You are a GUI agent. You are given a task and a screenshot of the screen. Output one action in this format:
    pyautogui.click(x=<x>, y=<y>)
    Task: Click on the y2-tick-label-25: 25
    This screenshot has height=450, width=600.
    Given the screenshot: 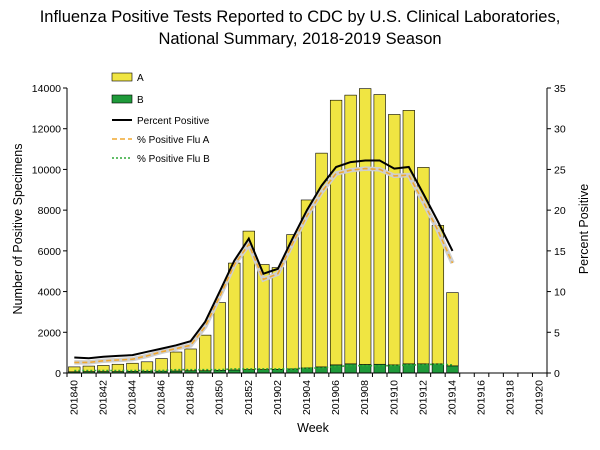 What is the action you would take?
    pyautogui.click(x=560, y=170)
    